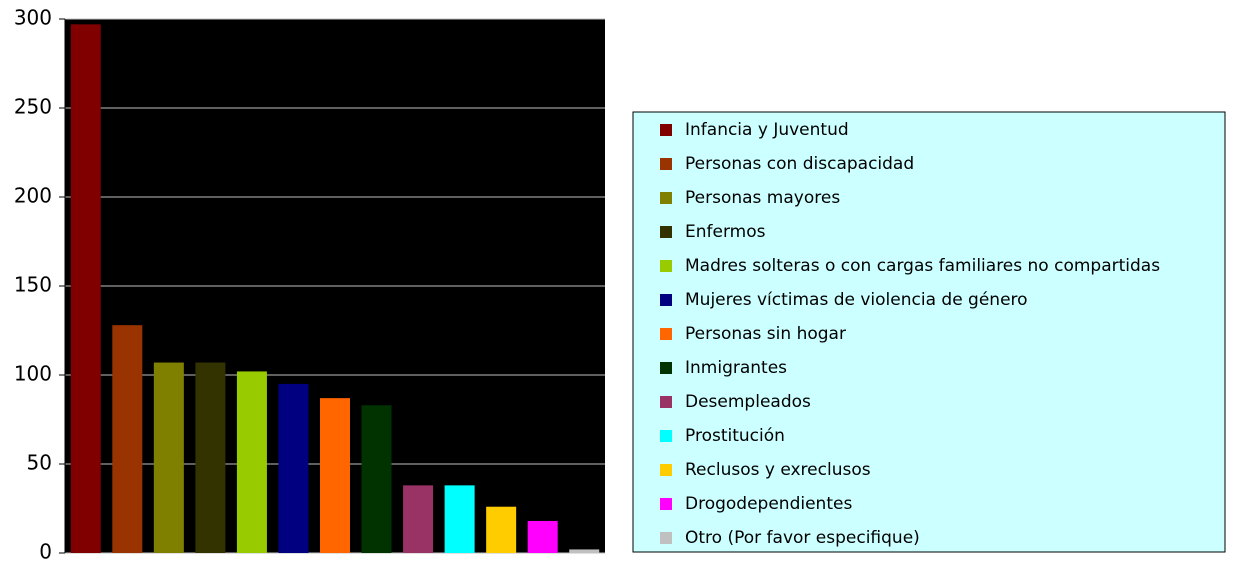 This screenshot has height=562, width=1241. What do you see at coordinates (33, 374) in the screenshot?
I see `y-tick-label: 100` at bounding box center [33, 374].